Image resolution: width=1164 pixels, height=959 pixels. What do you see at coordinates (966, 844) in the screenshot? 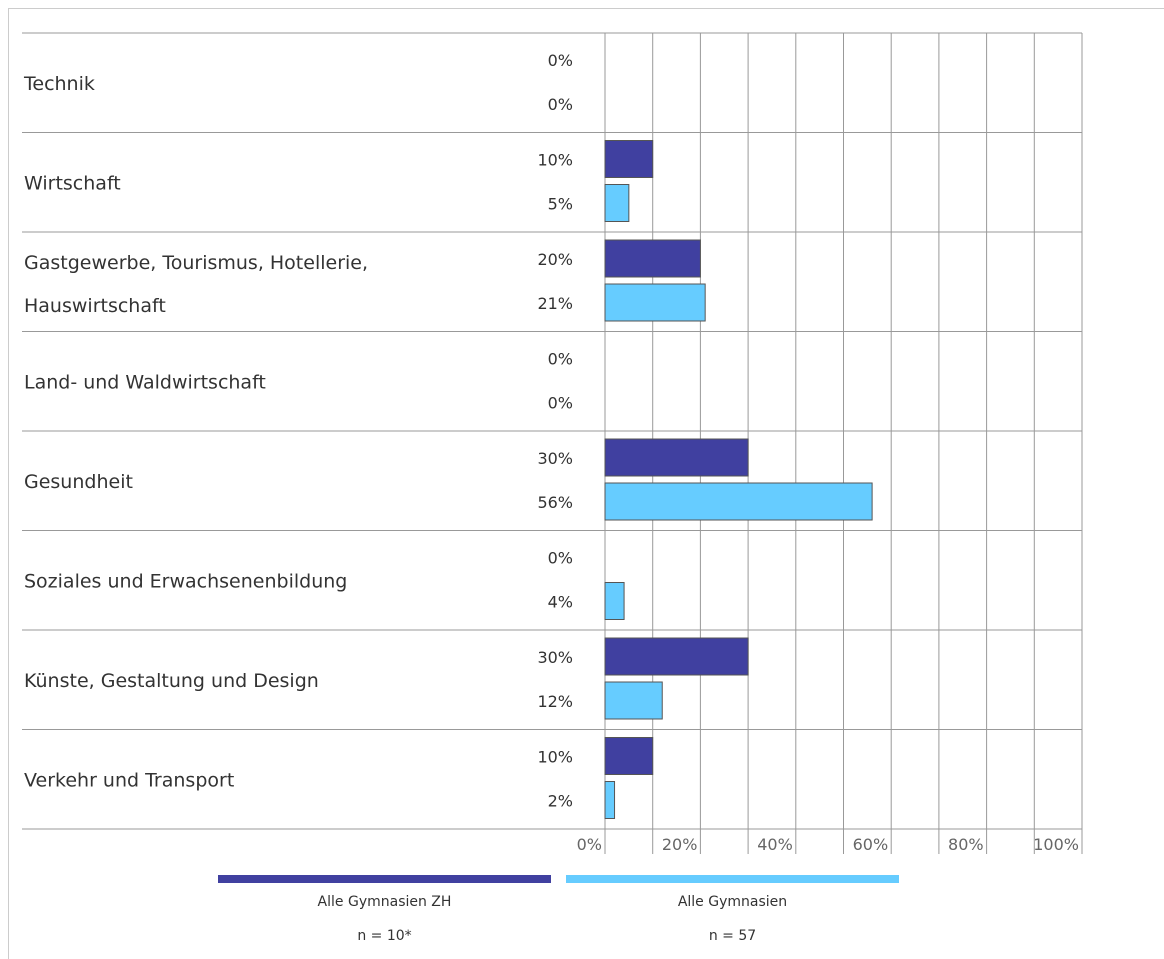
I see `x-tick-label: 80%` at bounding box center [966, 844].